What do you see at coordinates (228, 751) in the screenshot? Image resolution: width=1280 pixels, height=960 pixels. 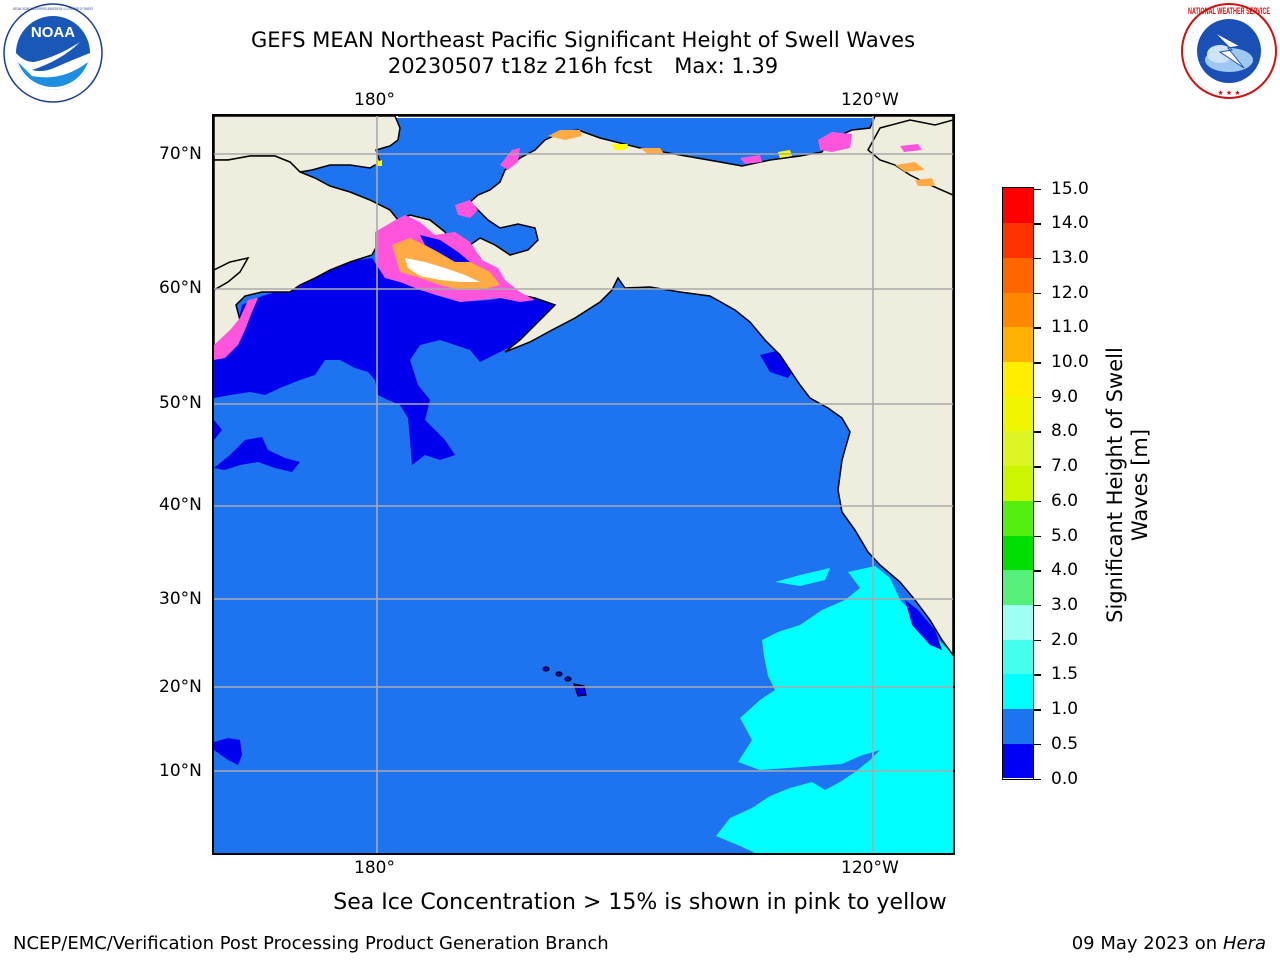 I see `low-swell-patch-tropics` at bounding box center [228, 751].